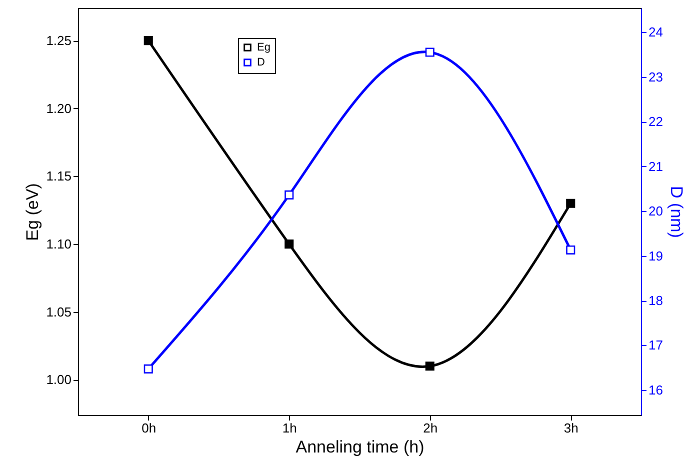 Image resolution: width=686 pixels, height=462 pixels. What do you see at coordinates (360, 447) in the screenshot?
I see `x-axis-title: Anneling time (h)` at bounding box center [360, 447].